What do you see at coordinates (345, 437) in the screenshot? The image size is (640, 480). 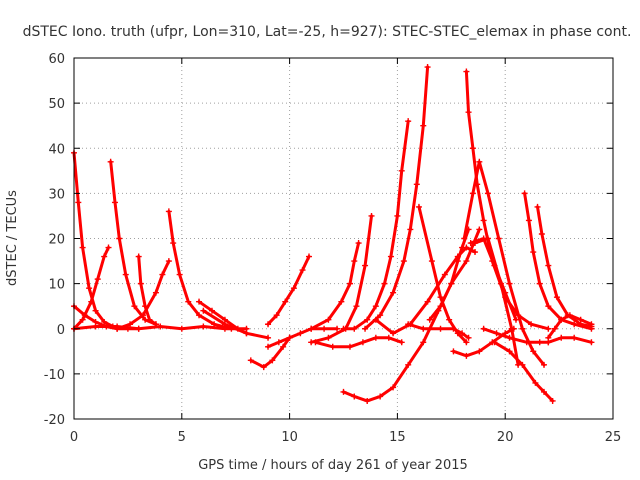 I see `x-tick-labels: 0 5 10 15 20 25` at bounding box center [345, 437].